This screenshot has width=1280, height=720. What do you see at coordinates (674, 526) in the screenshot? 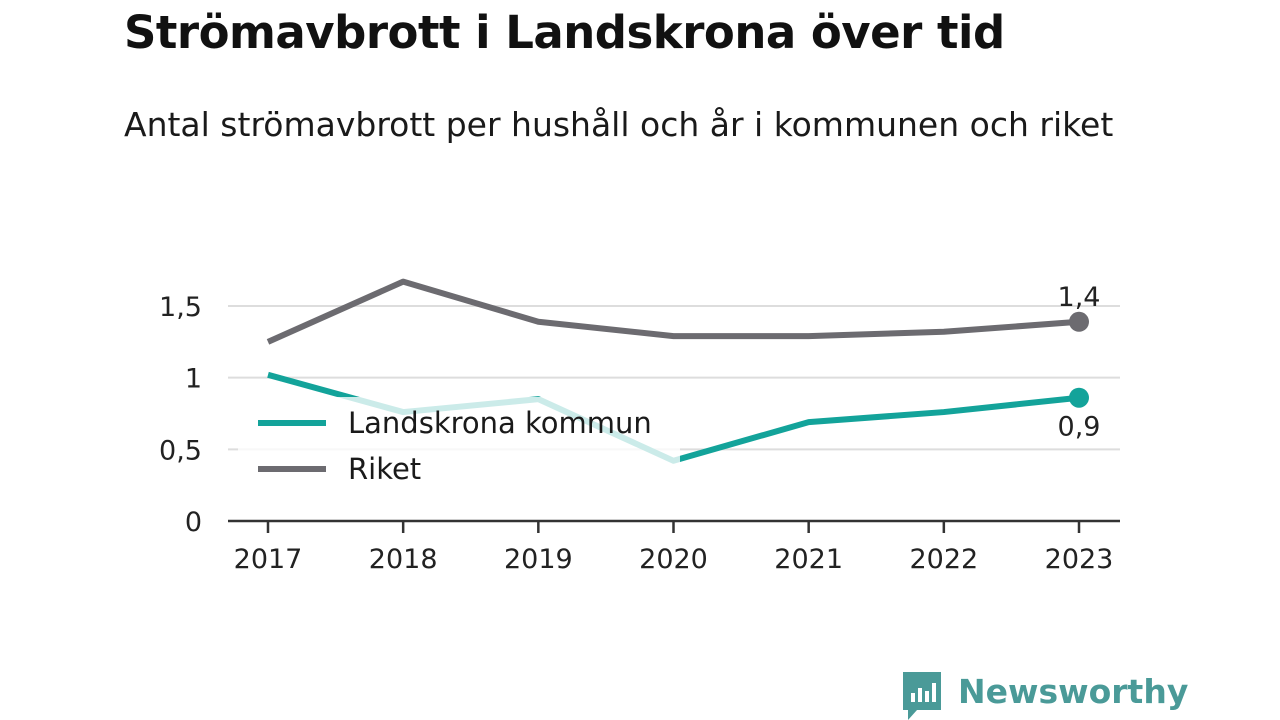
I see `x-axis` at bounding box center [674, 526].